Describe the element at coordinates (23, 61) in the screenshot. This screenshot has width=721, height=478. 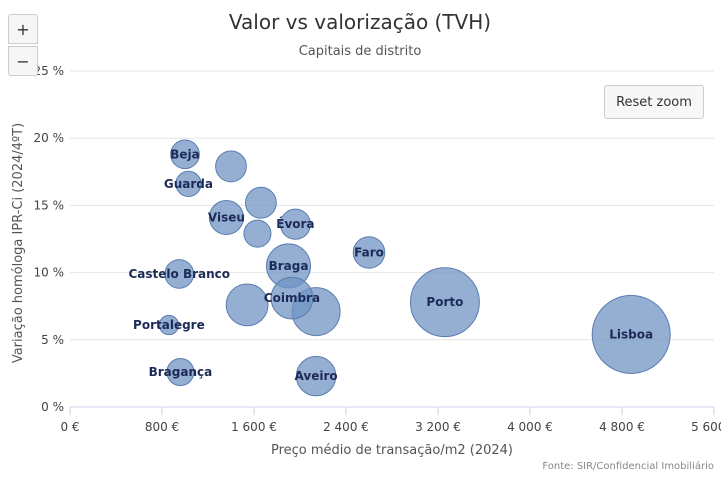
I see `zoom-out-button: −` at that location.